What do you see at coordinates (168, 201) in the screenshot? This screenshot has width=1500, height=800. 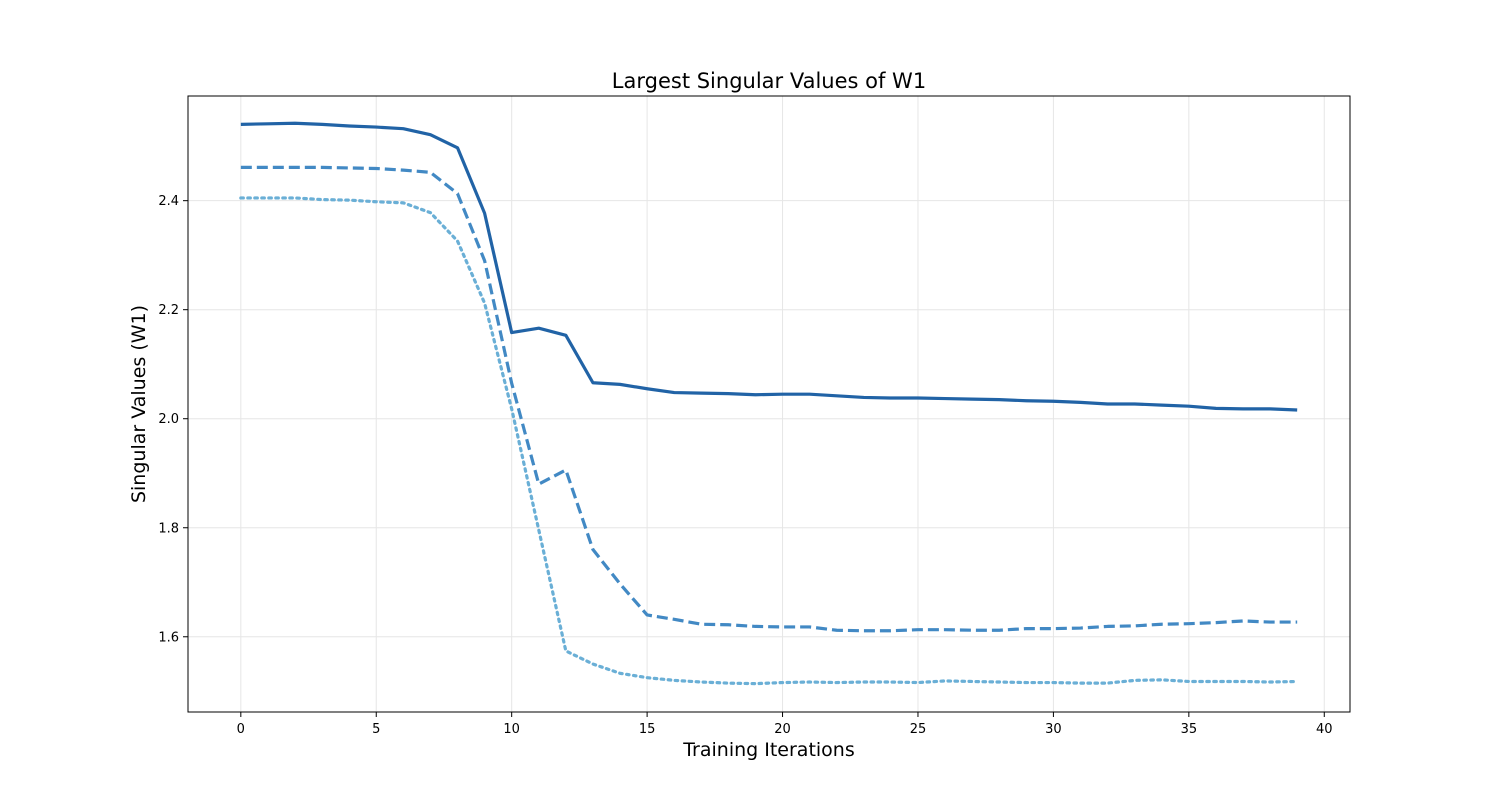 I see `y-tick-label: 2.4` at bounding box center [168, 201].